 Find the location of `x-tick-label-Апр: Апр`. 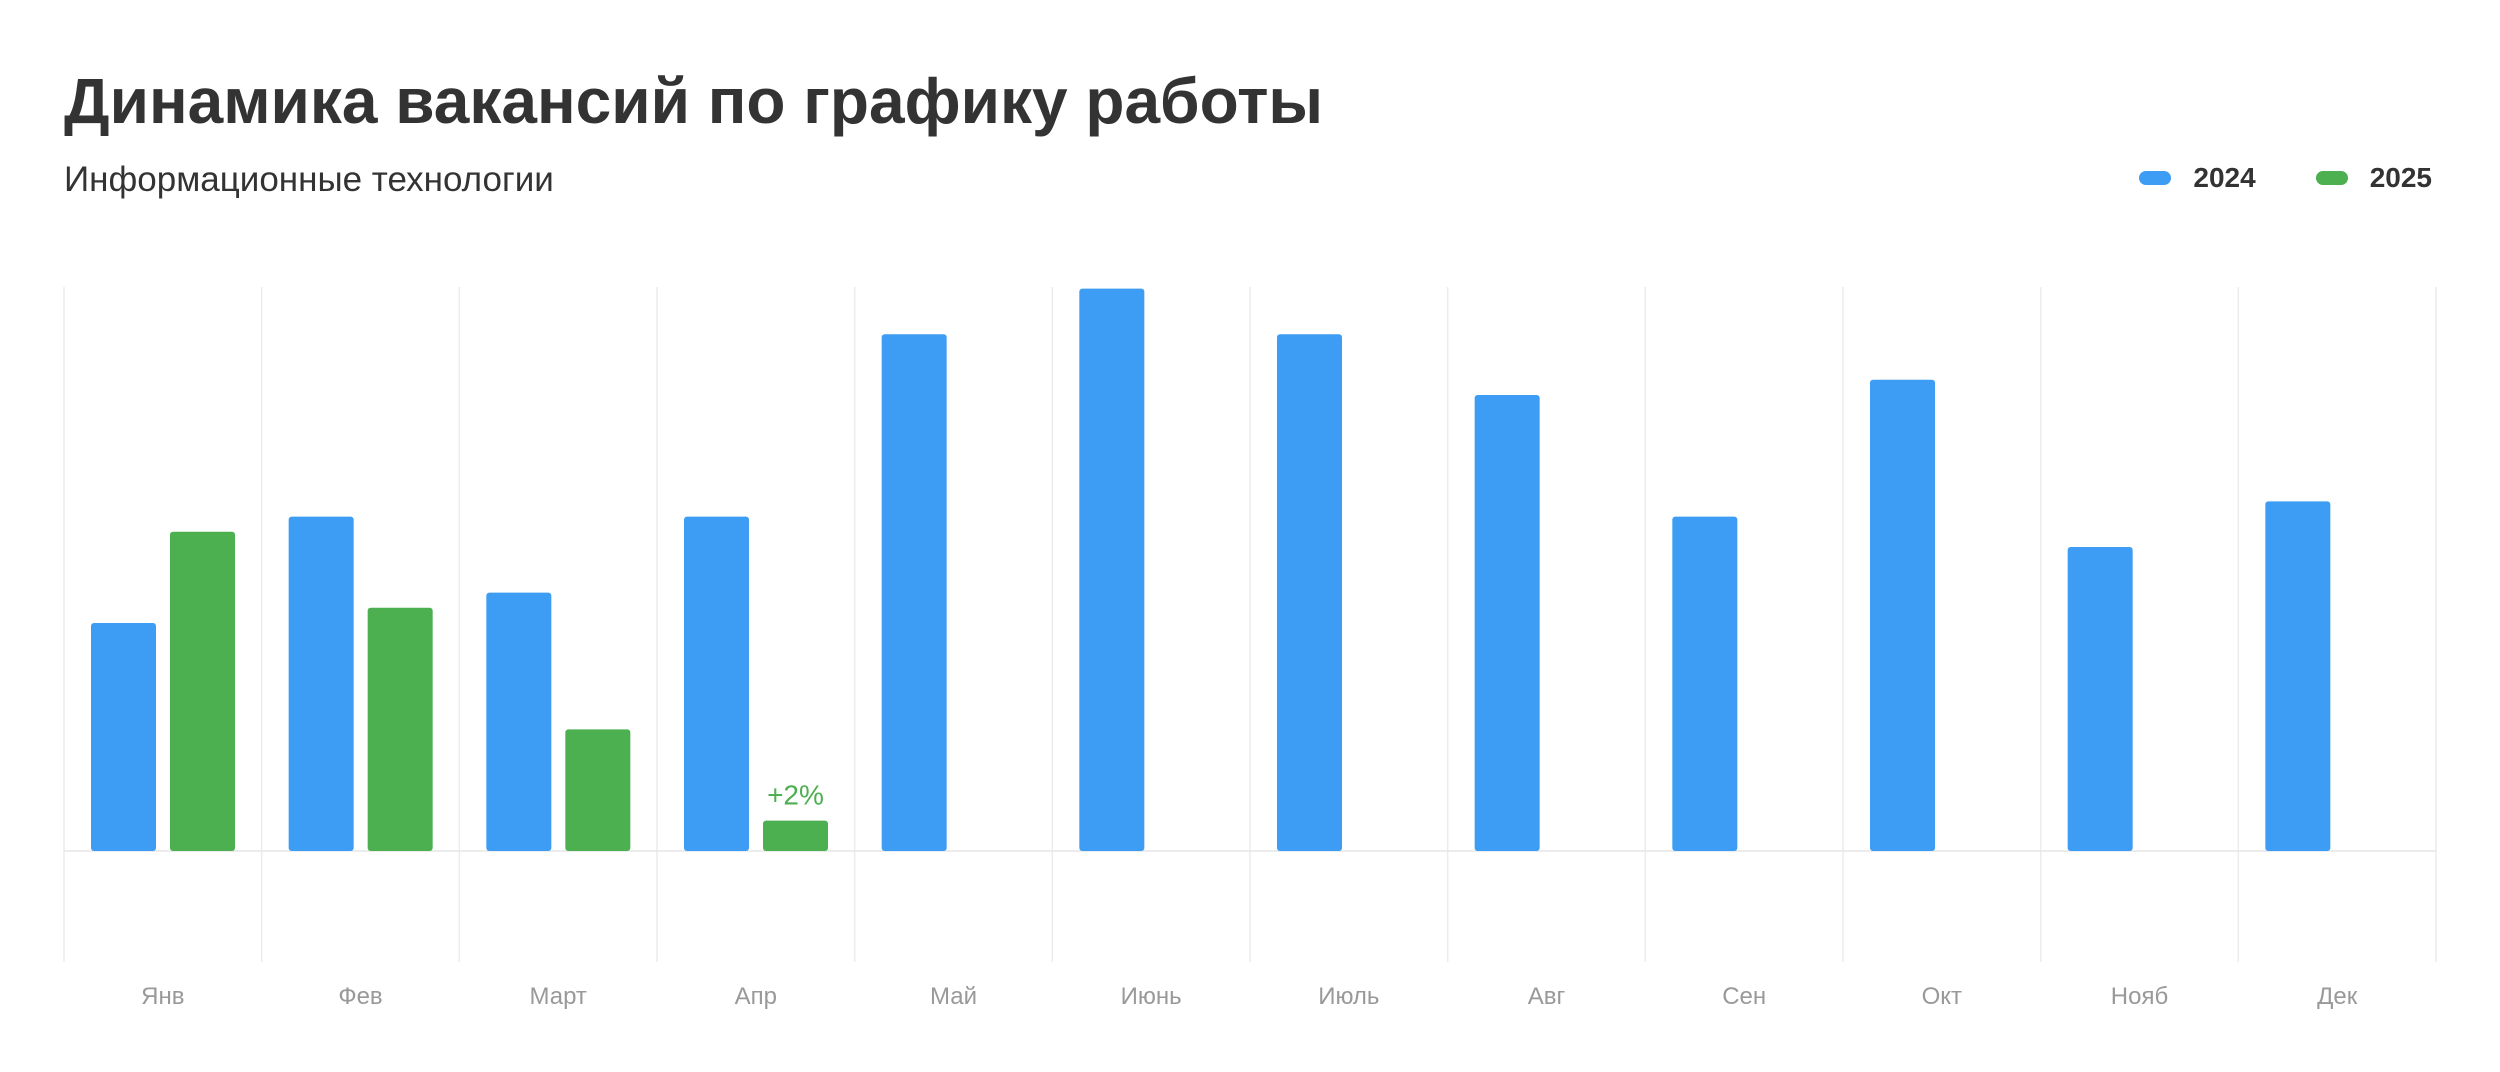

x-tick-label-Апр: Апр is located at coordinates (756, 996).